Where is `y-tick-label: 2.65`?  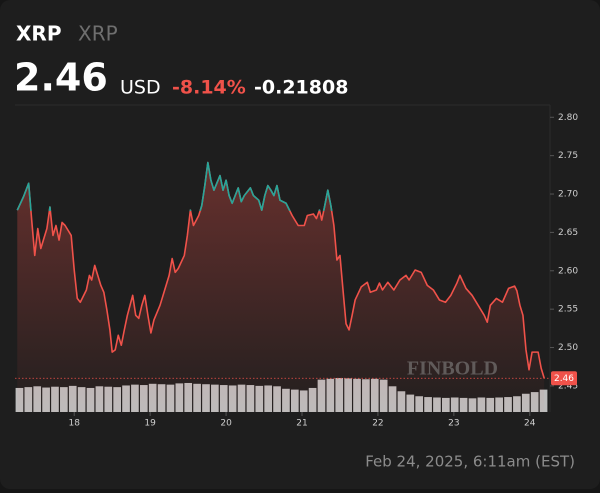 y-tick-label: 2.65 is located at coordinates (568, 233).